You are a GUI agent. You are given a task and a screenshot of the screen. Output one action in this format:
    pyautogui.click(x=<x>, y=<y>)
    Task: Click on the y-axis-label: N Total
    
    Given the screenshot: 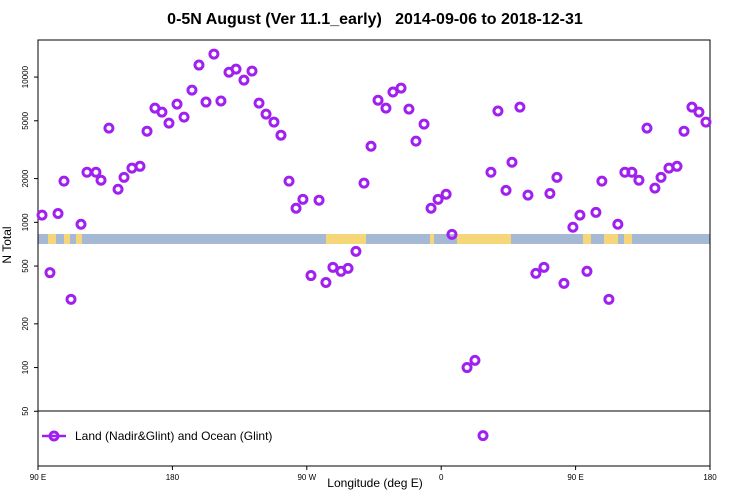 What is the action you would take?
    pyautogui.click(x=7, y=244)
    